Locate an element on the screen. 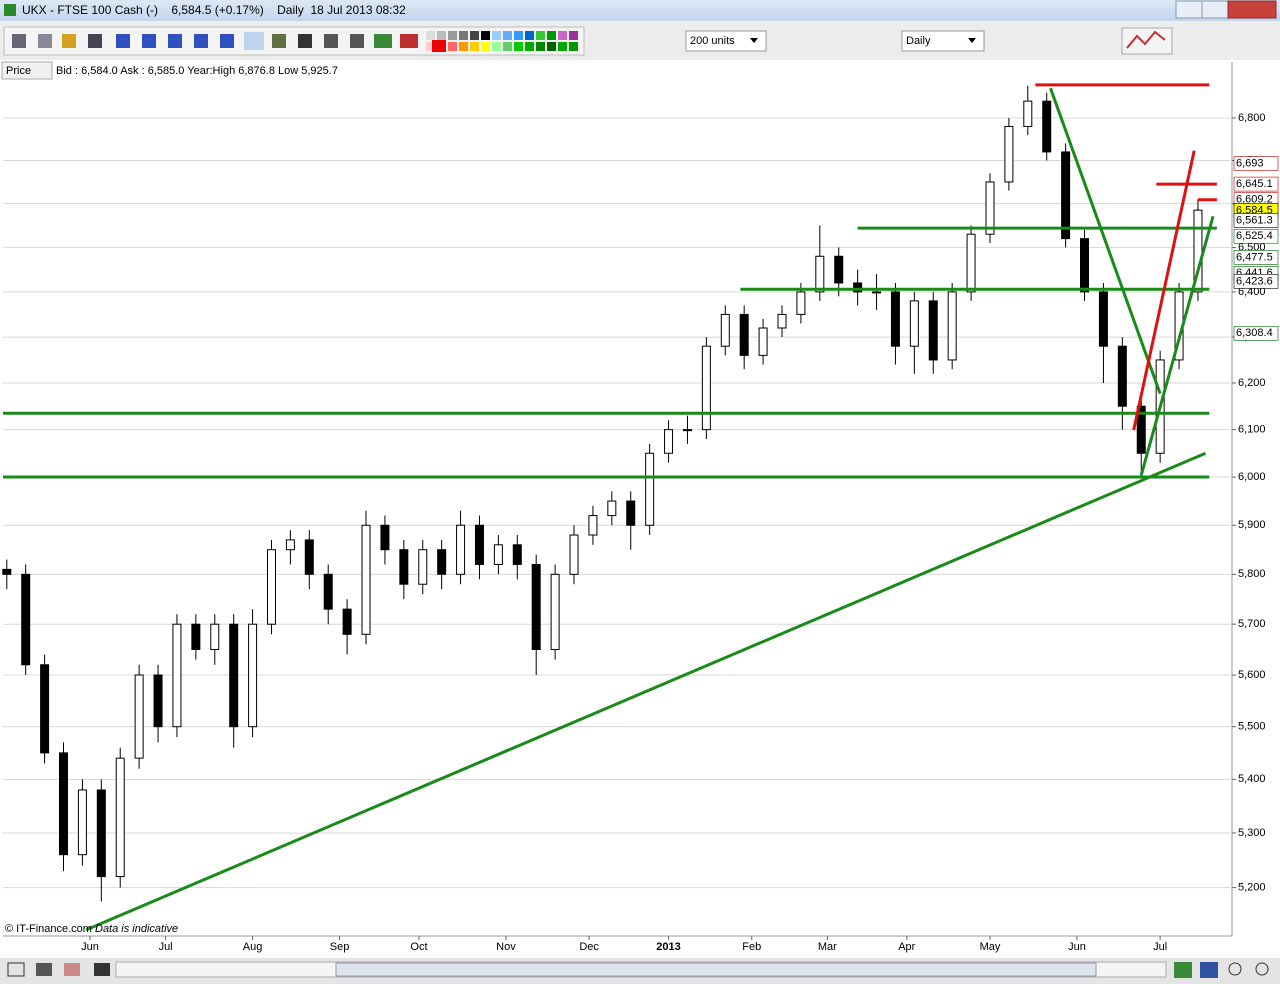  tool-vline is located at coordinates (201, 41).